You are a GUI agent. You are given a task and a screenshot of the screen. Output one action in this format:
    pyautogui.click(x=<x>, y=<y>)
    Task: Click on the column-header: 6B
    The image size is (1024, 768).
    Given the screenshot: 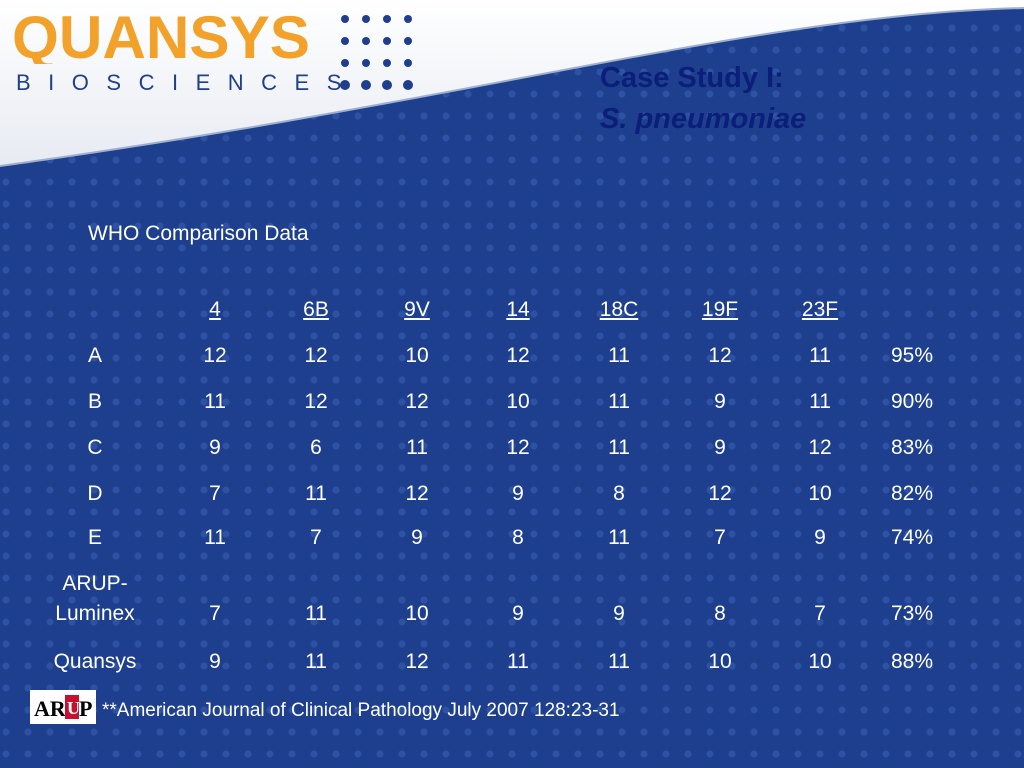 What is the action you would take?
    pyautogui.click(x=316, y=309)
    